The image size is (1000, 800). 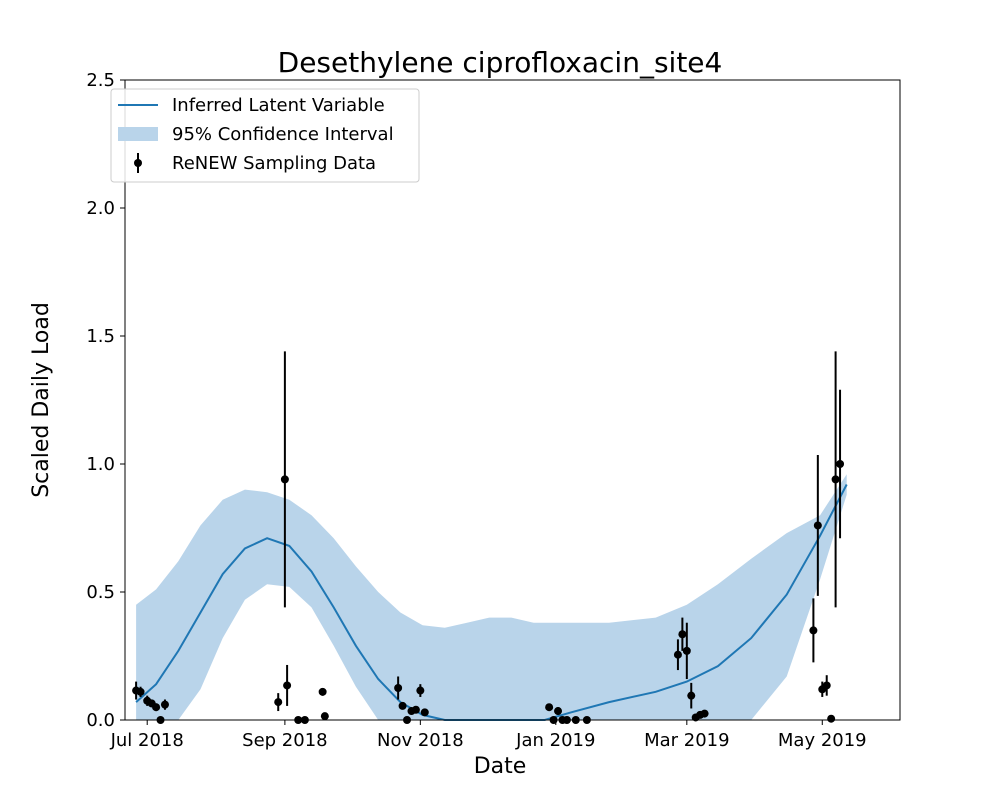 I want to click on x-axis-label: Date, so click(x=500, y=766).